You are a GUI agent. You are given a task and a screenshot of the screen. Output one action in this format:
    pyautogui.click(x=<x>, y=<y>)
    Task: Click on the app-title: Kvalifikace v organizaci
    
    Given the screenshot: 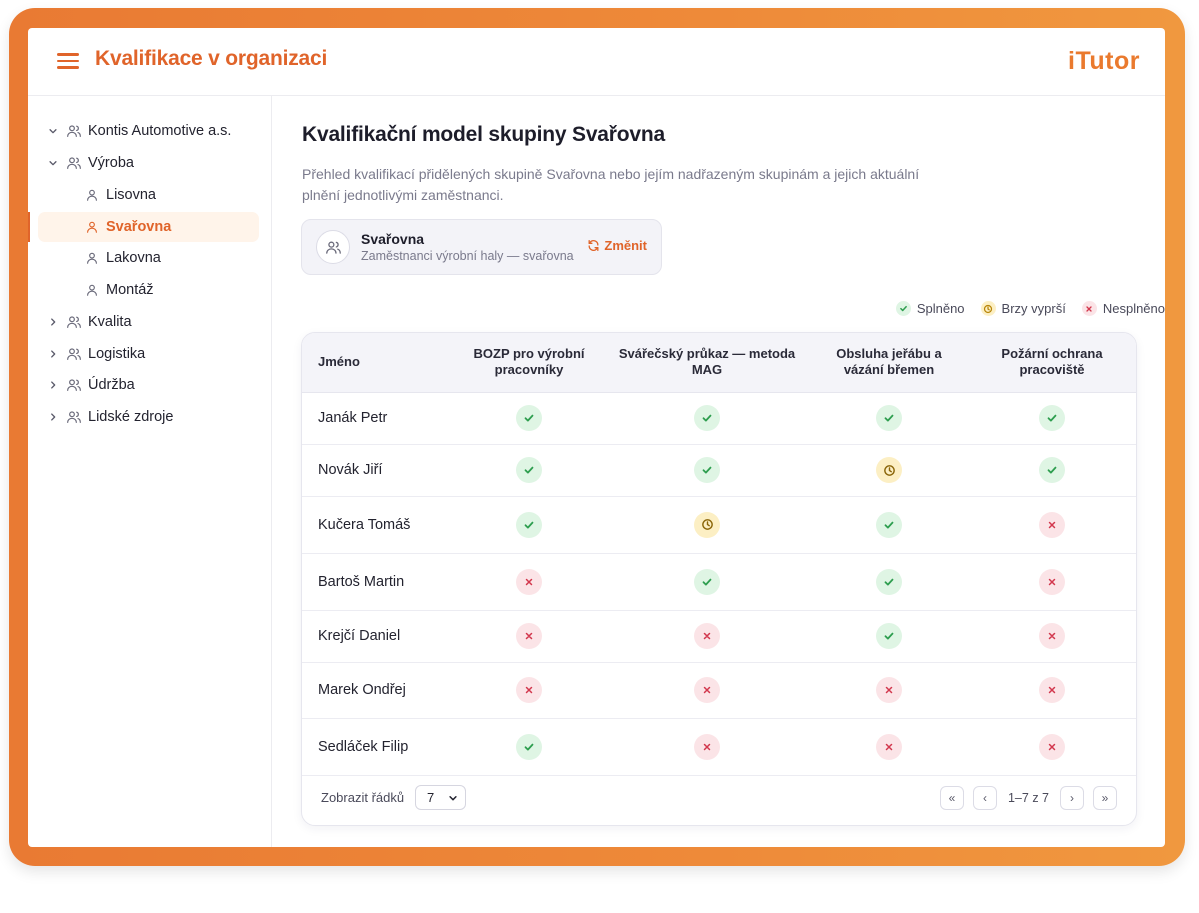 What is the action you would take?
    pyautogui.click(x=211, y=58)
    